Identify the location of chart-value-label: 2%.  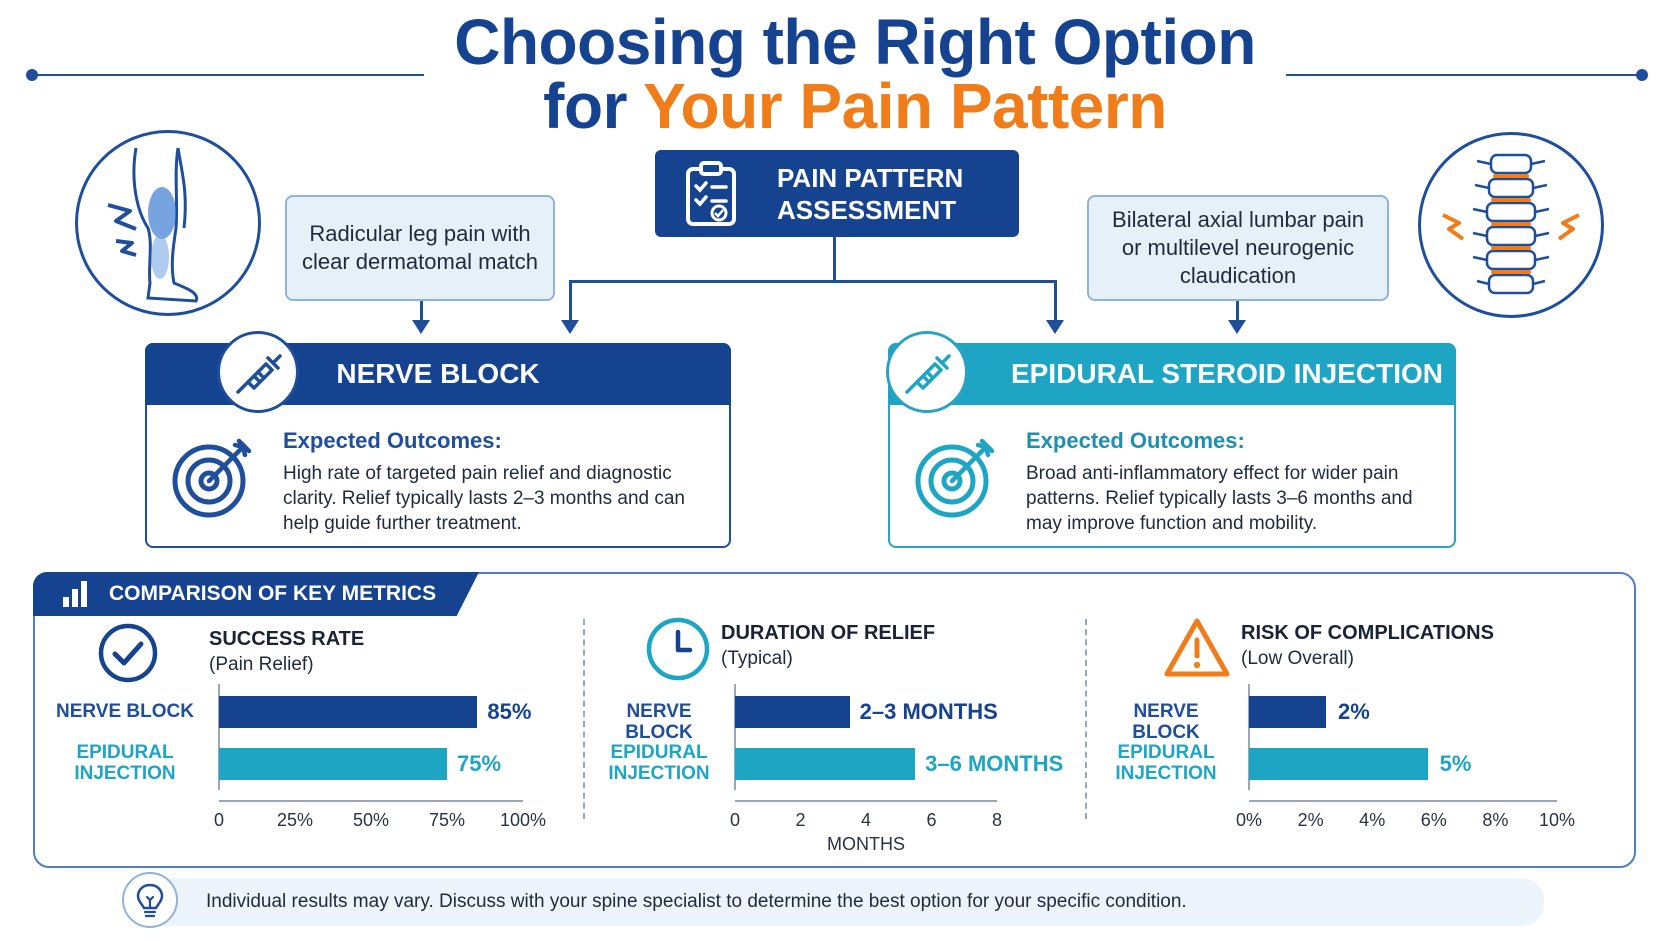
(1354, 711).